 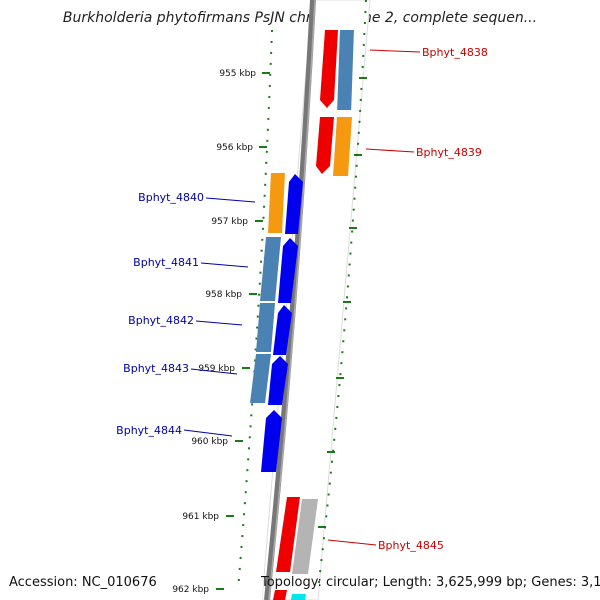 I want to click on left-dotted-guide, so click(x=255, y=310).